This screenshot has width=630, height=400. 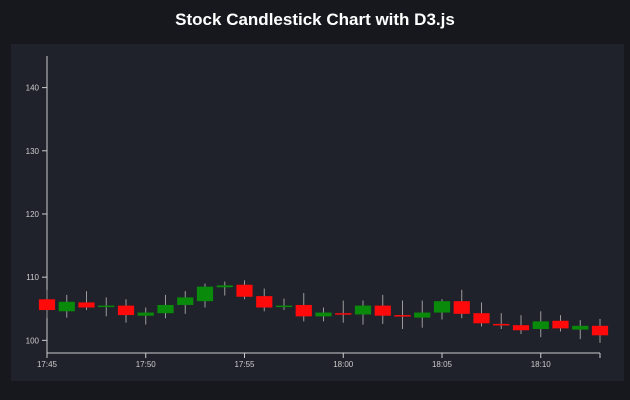 What do you see at coordinates (33, 88) in the screenshot?
I see `y-tick-label: 140` at bounding box center [33, 88].